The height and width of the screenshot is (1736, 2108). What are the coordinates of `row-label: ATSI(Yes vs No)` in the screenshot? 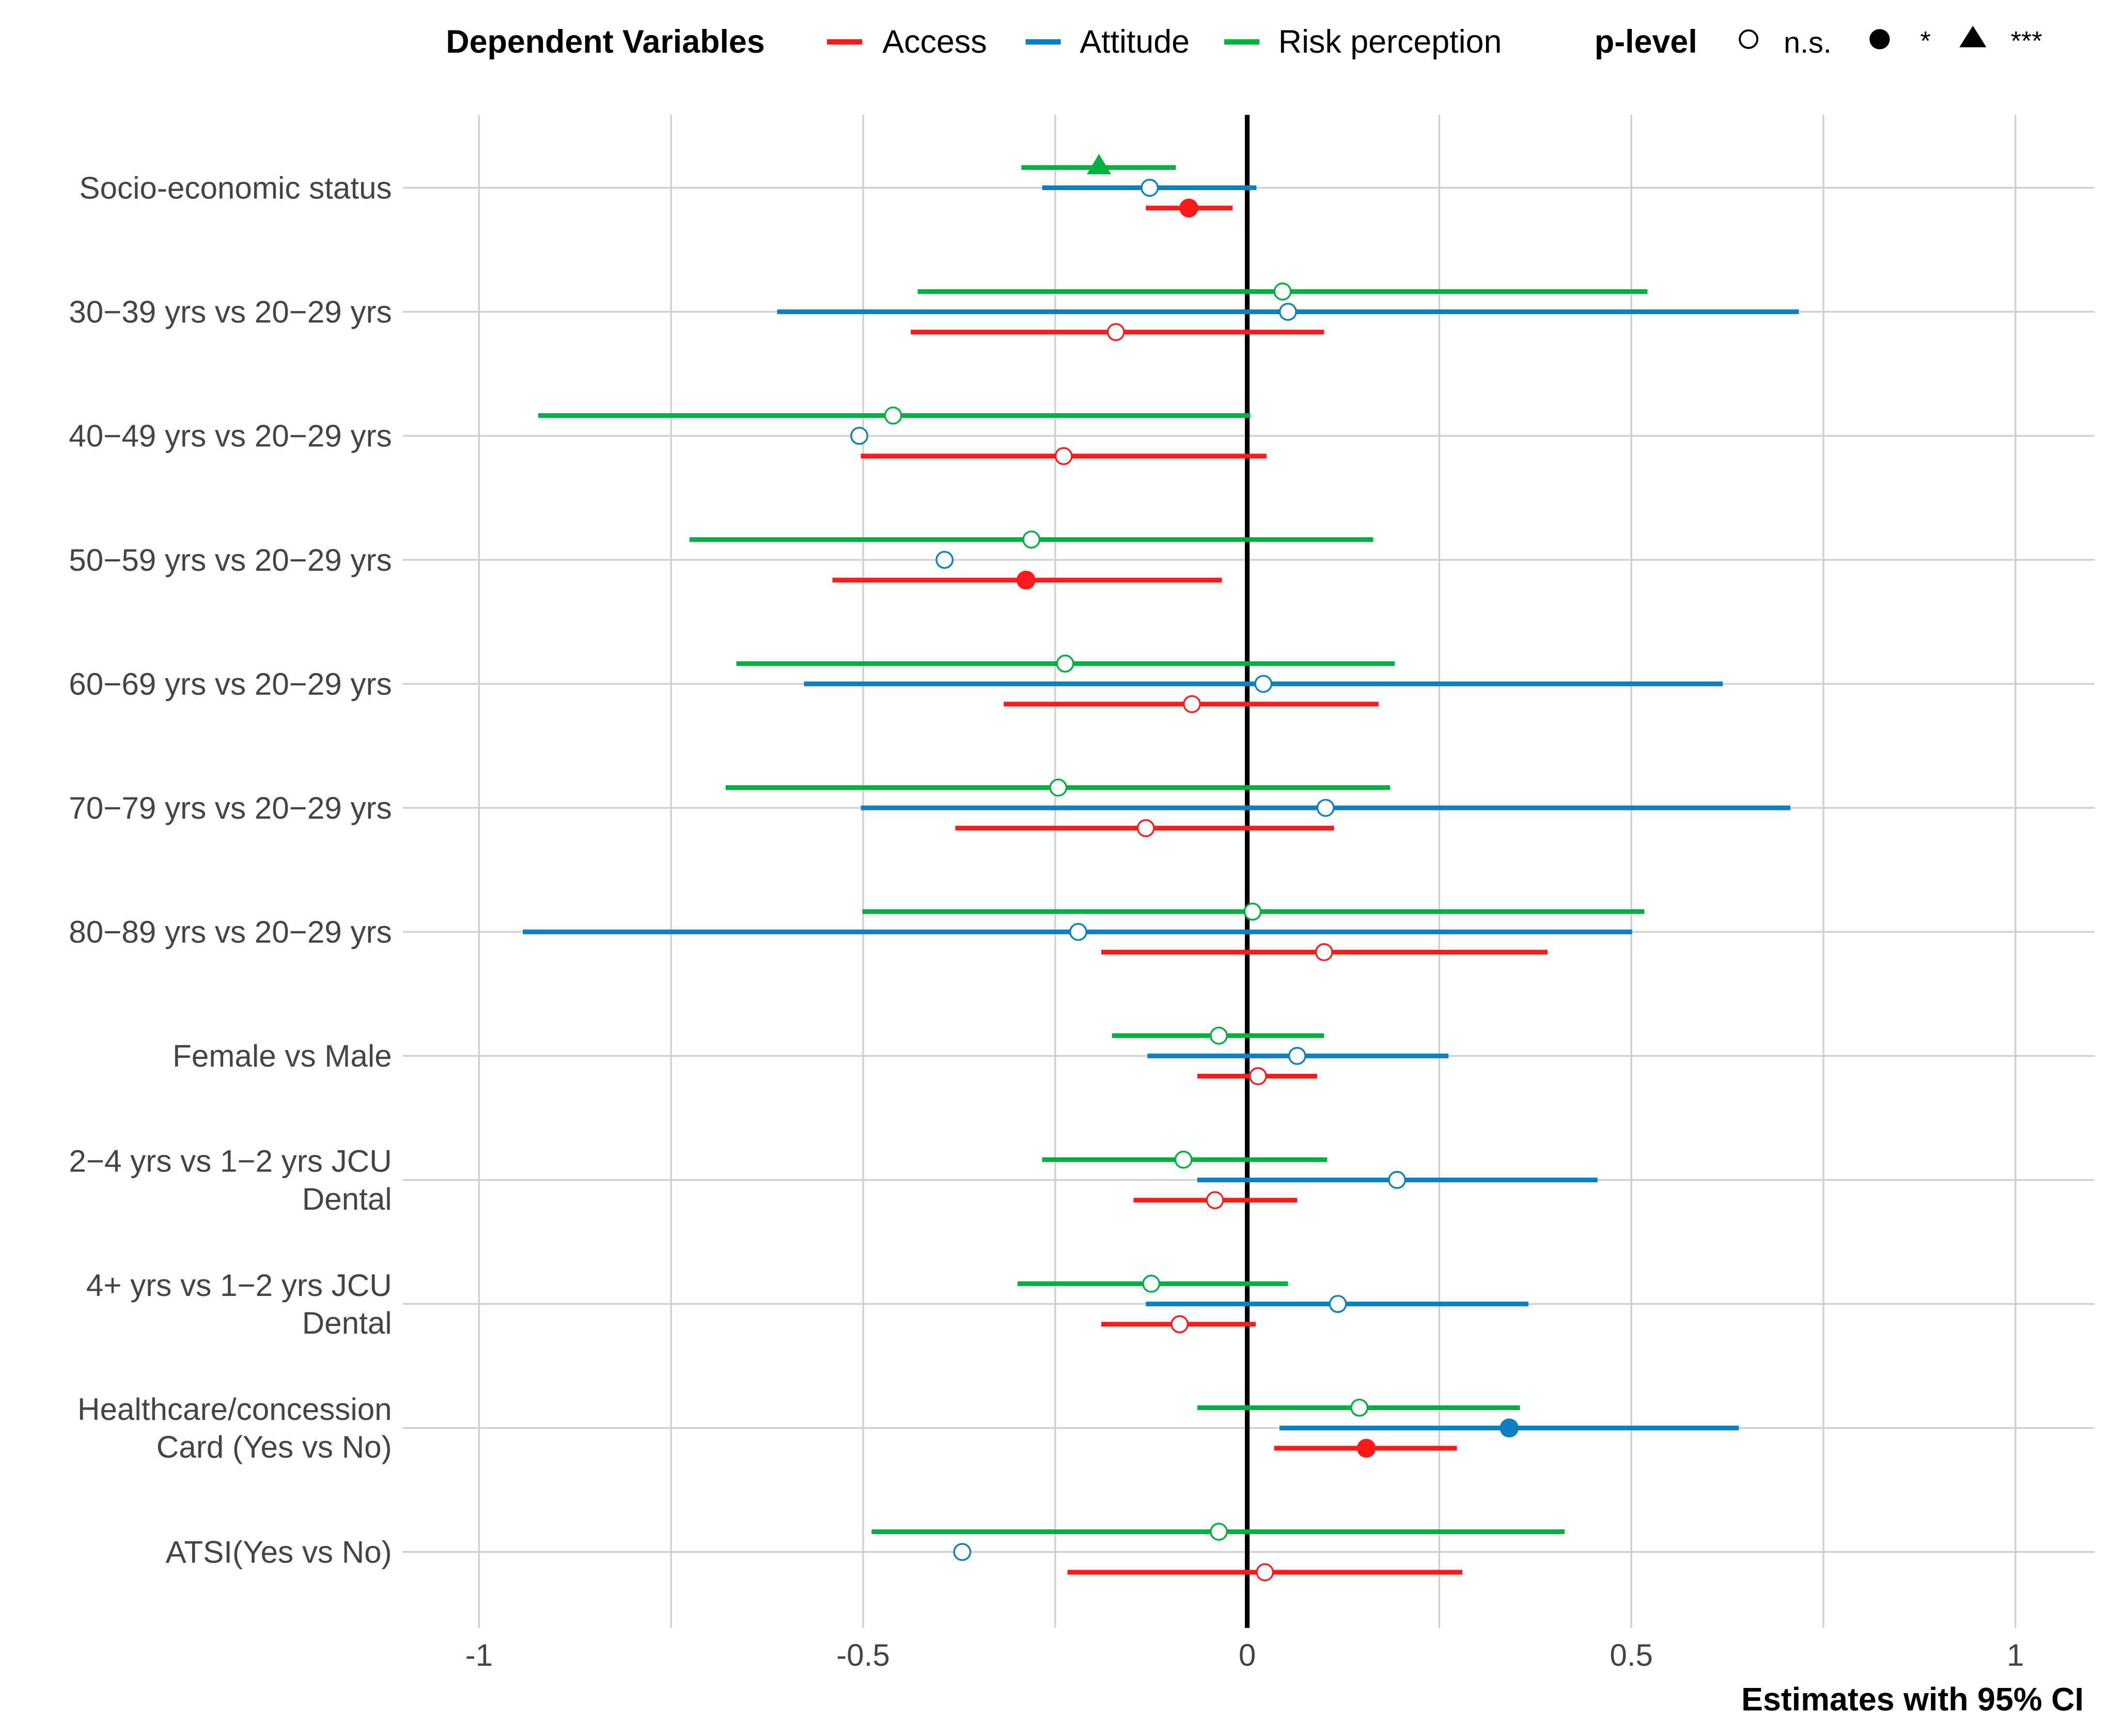 It's located at (279, 1552).